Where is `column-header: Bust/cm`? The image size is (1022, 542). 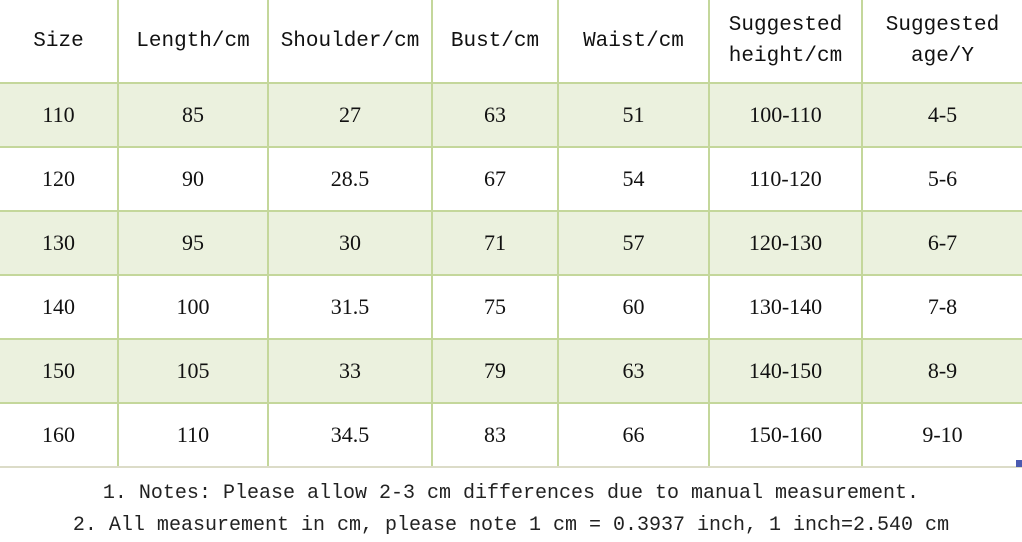
column-header: Bust/cm is located at coordinates (495, 42).